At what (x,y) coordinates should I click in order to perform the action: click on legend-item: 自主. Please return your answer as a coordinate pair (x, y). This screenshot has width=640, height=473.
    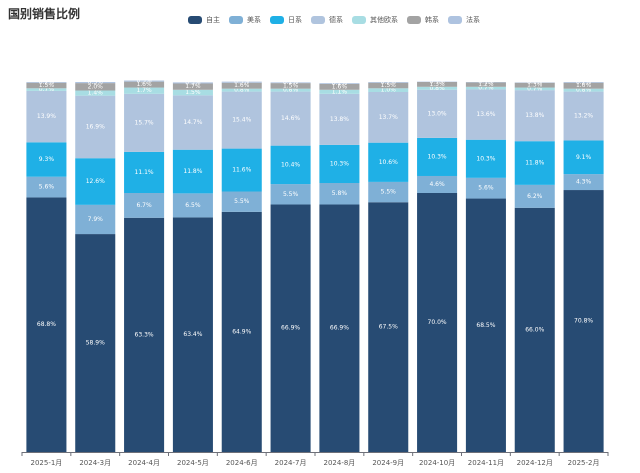
    Looking at the image, I should click on (204, 20).